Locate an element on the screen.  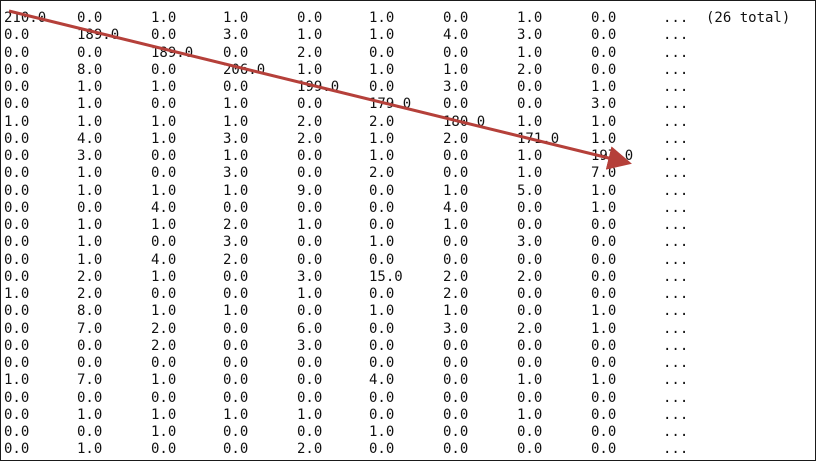
matrix-cell: 8.0 is located at coordinates (90, 311).